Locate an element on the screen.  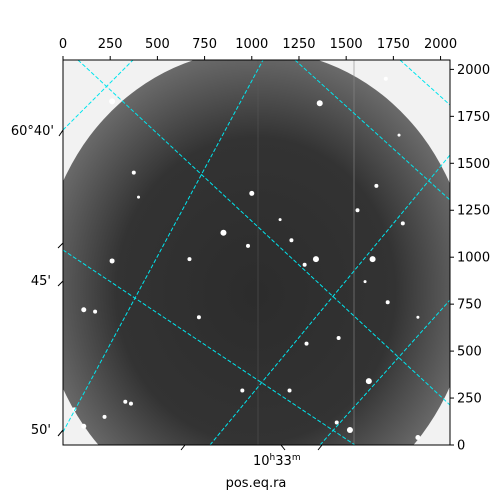
top-tick-label-7: 1750 is located at coordinates (393, 44).